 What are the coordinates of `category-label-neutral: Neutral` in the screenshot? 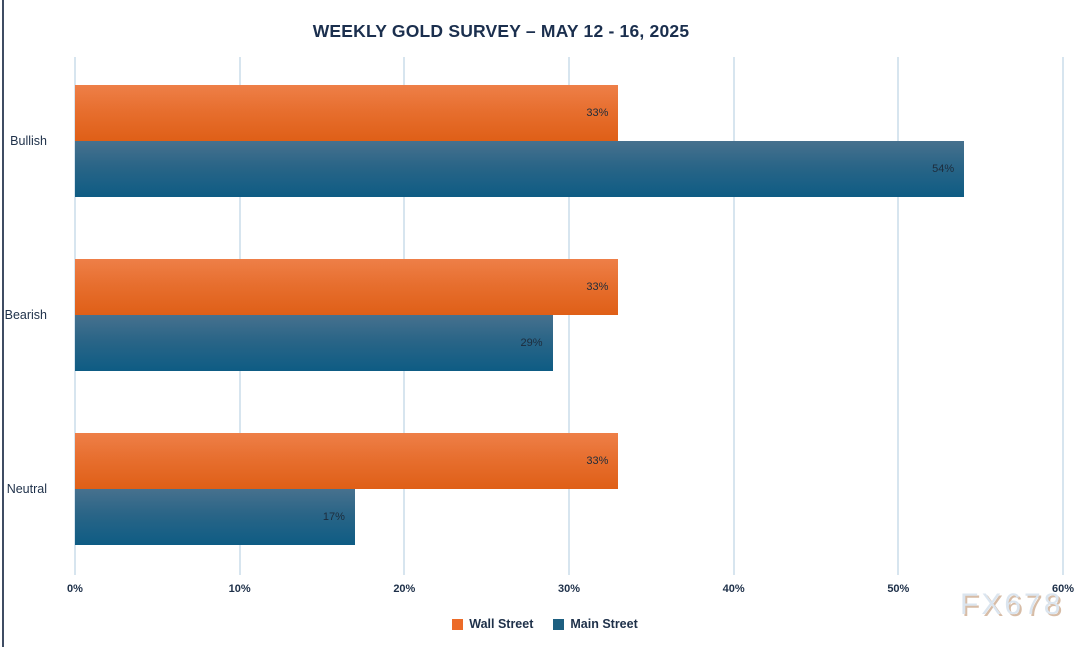 It's located at (26, 489).